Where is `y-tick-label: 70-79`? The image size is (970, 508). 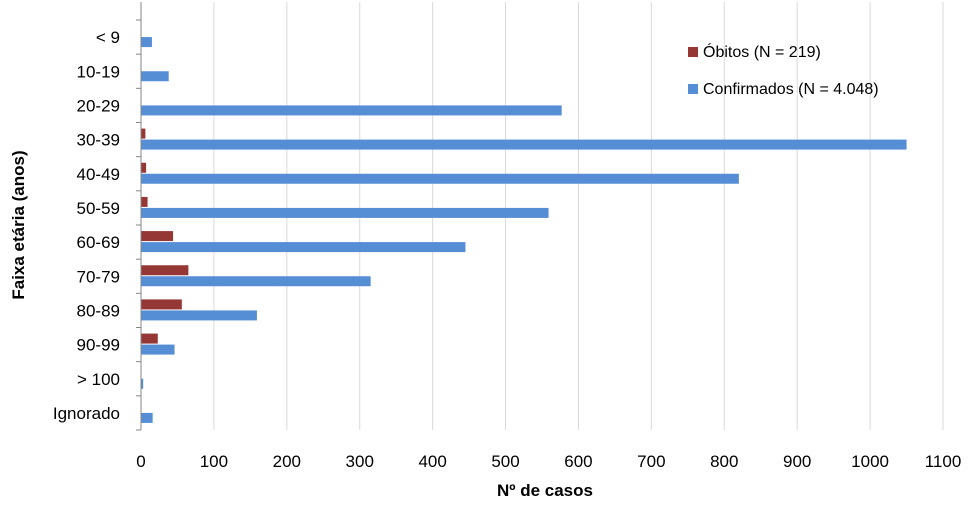
y-tick-label: 70-79 is located at coordinates (98, 276).